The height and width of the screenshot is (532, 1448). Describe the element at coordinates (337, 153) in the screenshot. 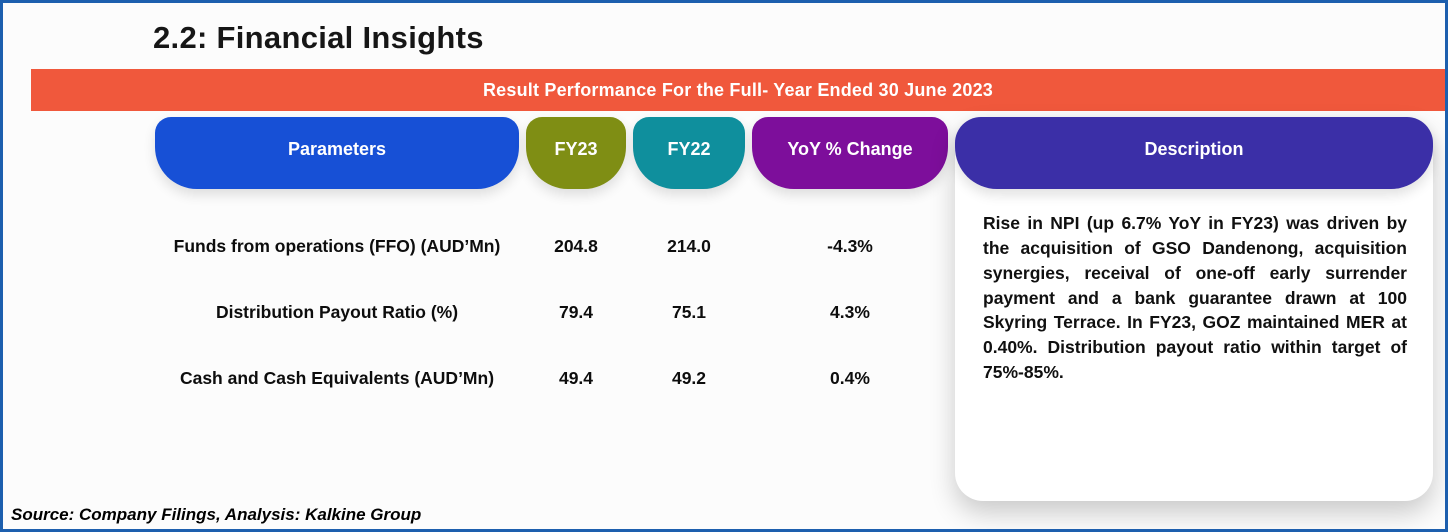

I see `column-header-parameters: Parameters` at that location.